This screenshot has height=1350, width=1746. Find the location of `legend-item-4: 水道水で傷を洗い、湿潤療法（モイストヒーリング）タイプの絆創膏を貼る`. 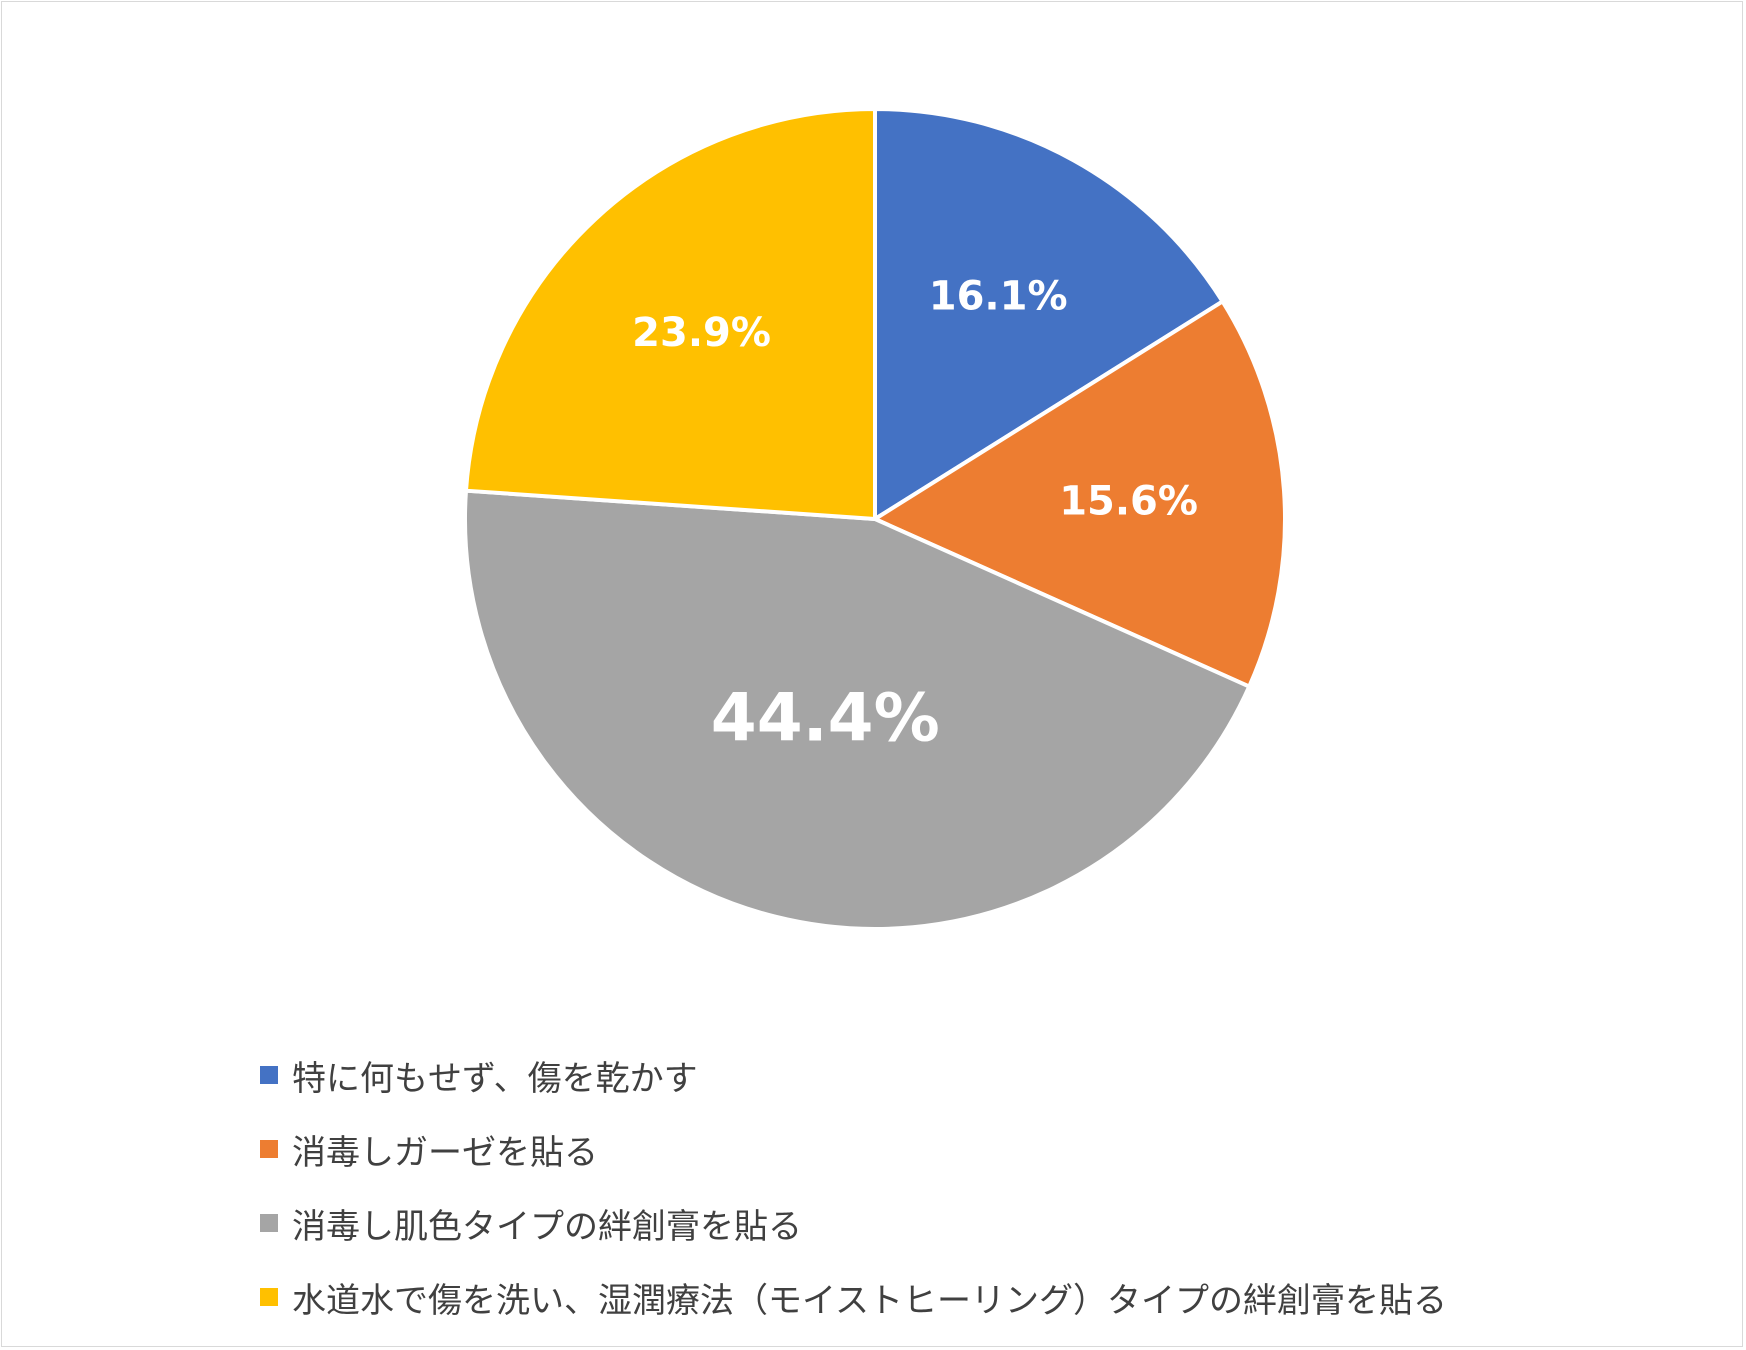

legend-item-4: 水道水で傷を洗い、湿潤療法（モイストヒーリング）タイプの絆創膏を貼る is located at coordinates (990, 1297).